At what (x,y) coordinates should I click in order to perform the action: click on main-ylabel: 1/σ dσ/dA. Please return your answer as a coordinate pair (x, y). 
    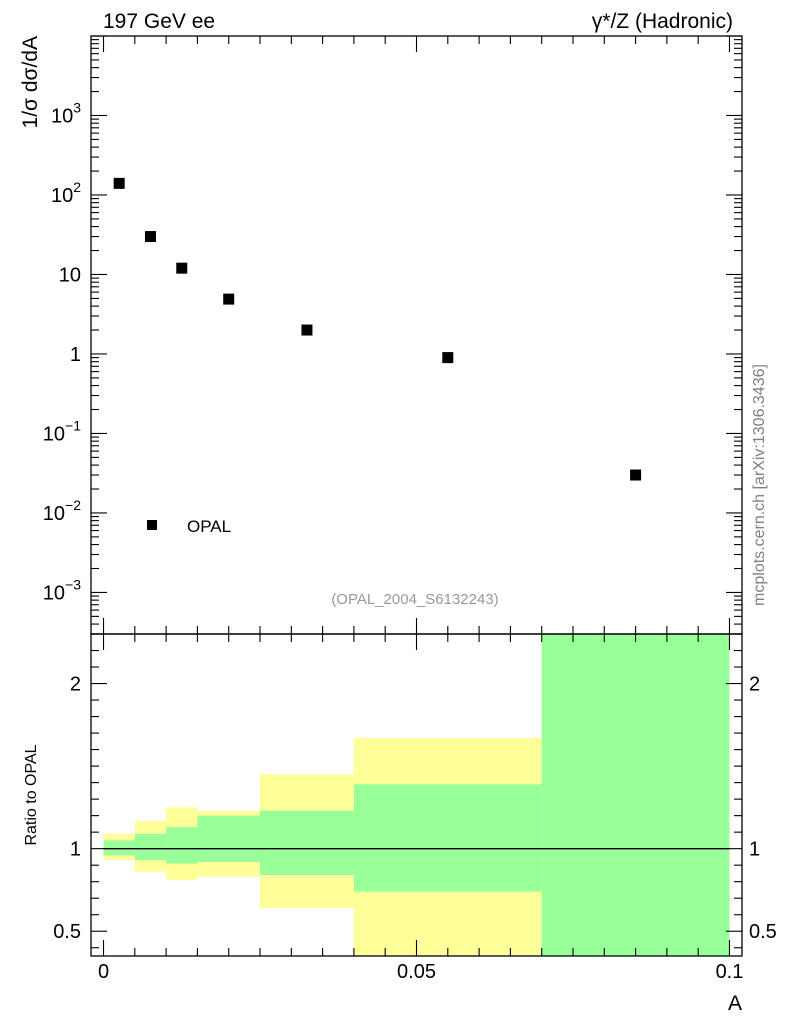
    Looking at the image, I should click on (30, 82).